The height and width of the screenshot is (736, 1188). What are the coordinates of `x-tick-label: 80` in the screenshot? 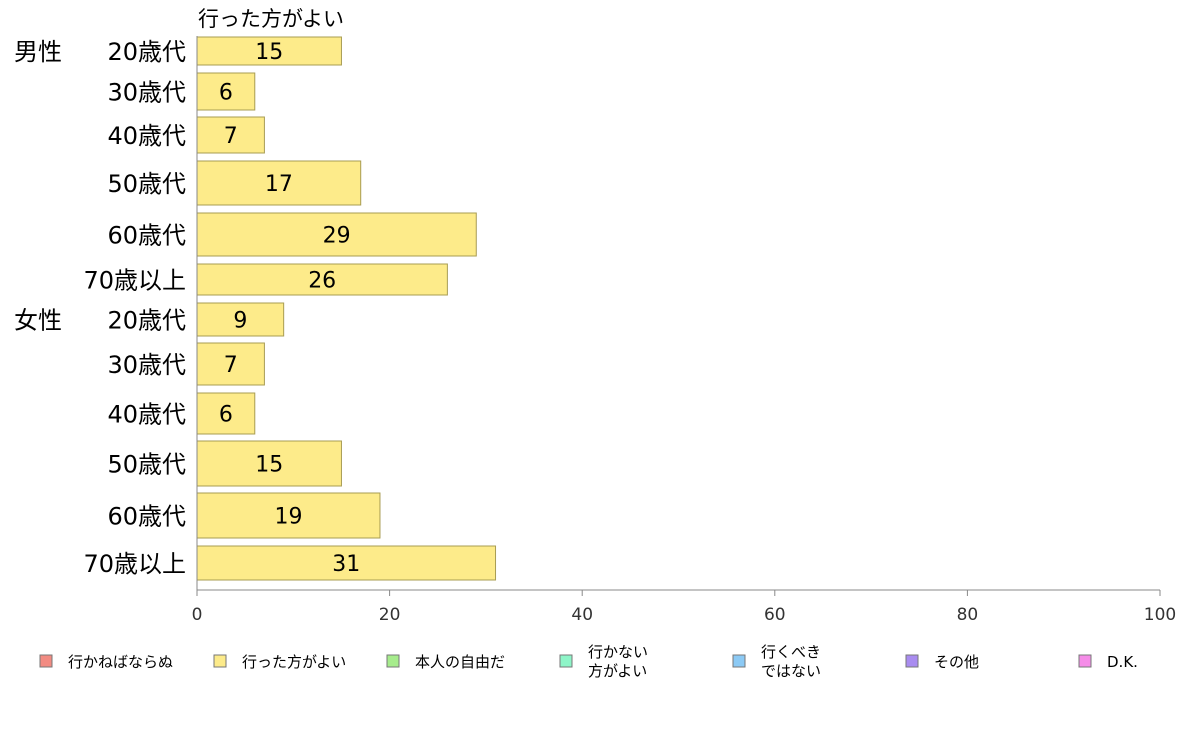 It's located at (968, 615).